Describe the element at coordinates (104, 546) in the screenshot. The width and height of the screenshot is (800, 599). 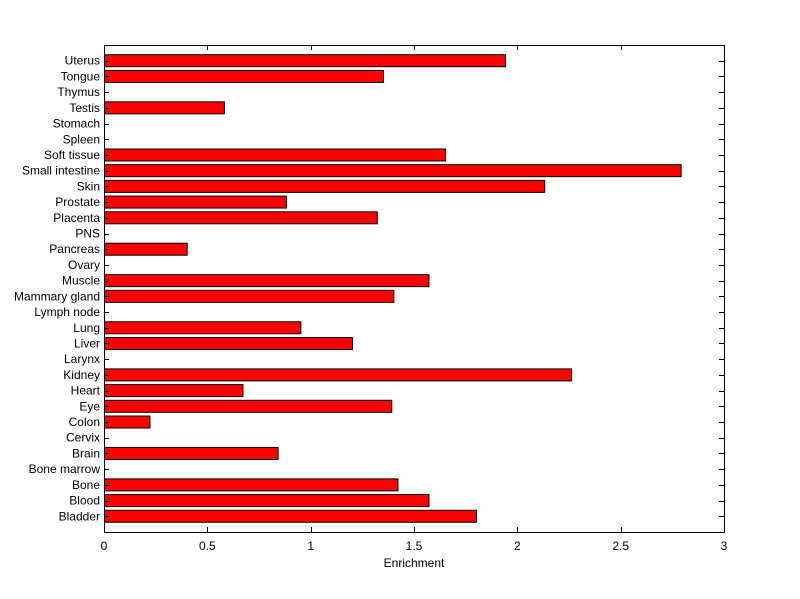
I see `x-tick-label: 0` at that location.